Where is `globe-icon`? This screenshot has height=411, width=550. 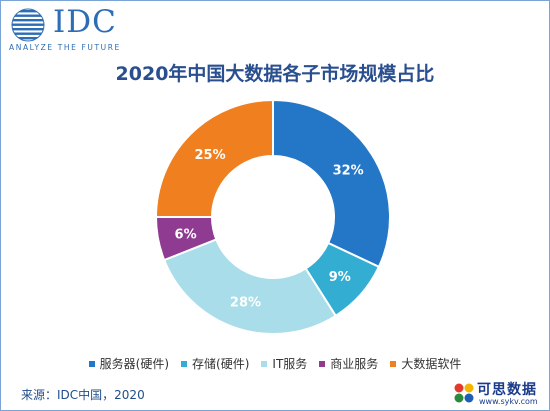 globe-icon is located at coordinates (28, 25).